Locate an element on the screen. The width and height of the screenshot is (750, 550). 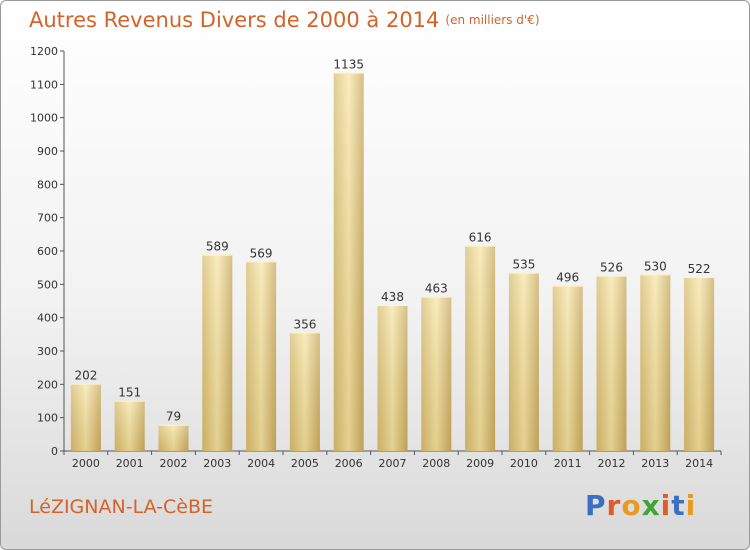
logo-letter: x is located at coordinates (651, 505).